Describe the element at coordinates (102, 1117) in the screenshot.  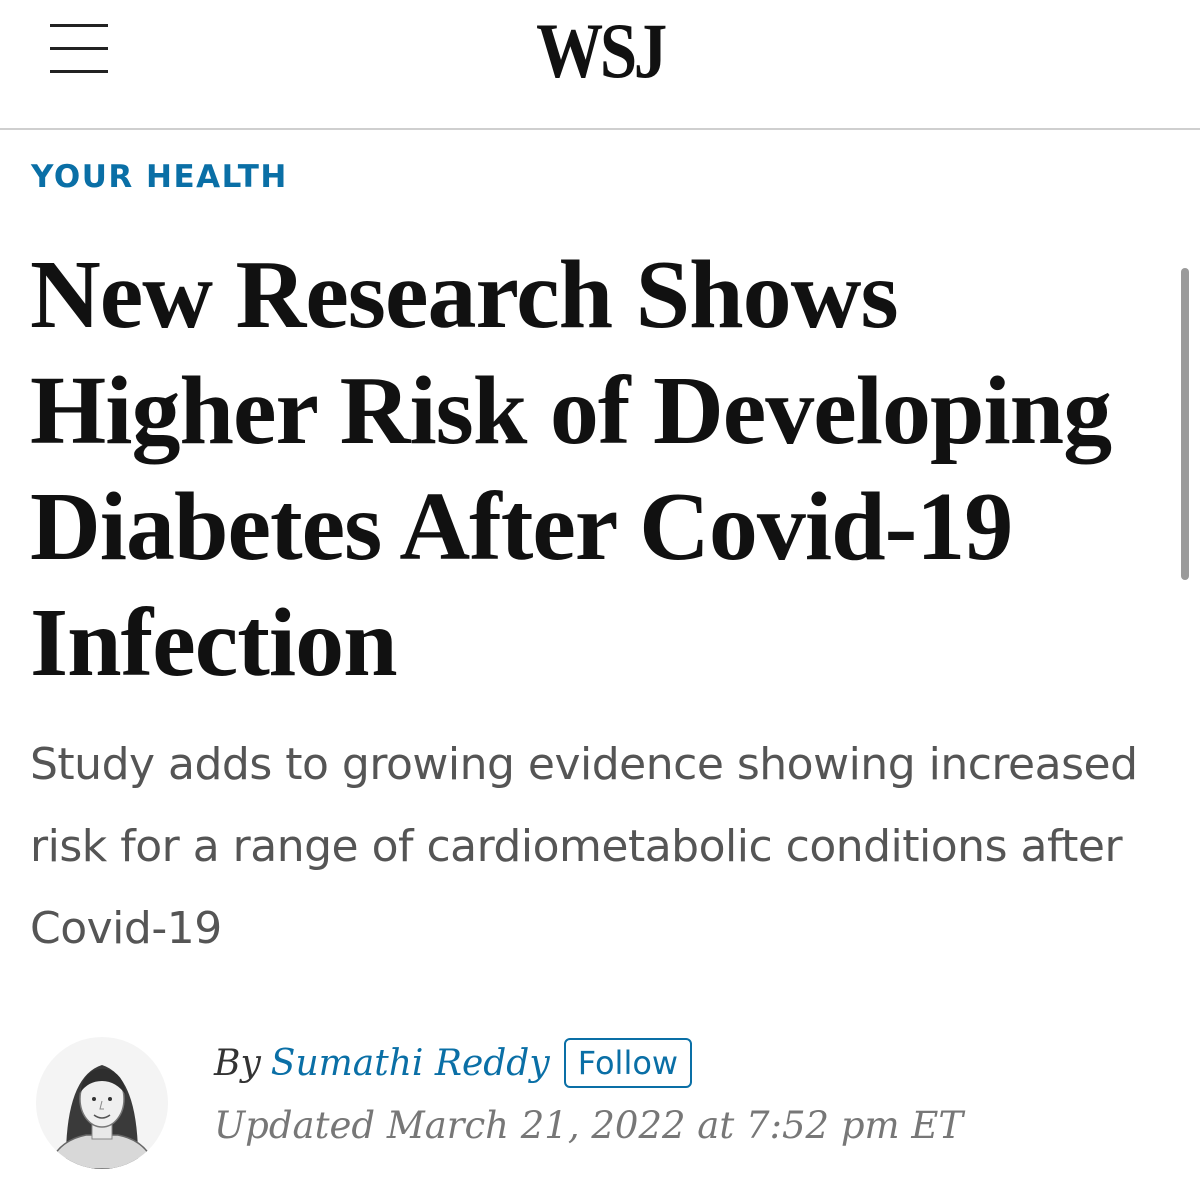
I see `author-portrait-icon` at that location.